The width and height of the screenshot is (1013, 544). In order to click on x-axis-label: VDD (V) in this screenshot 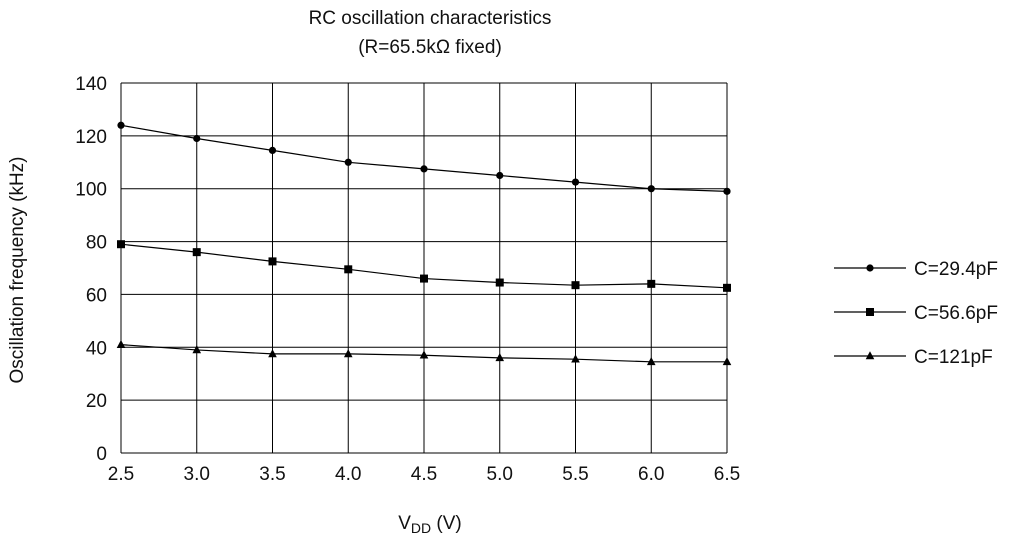, I will do `click(430, 524)`.